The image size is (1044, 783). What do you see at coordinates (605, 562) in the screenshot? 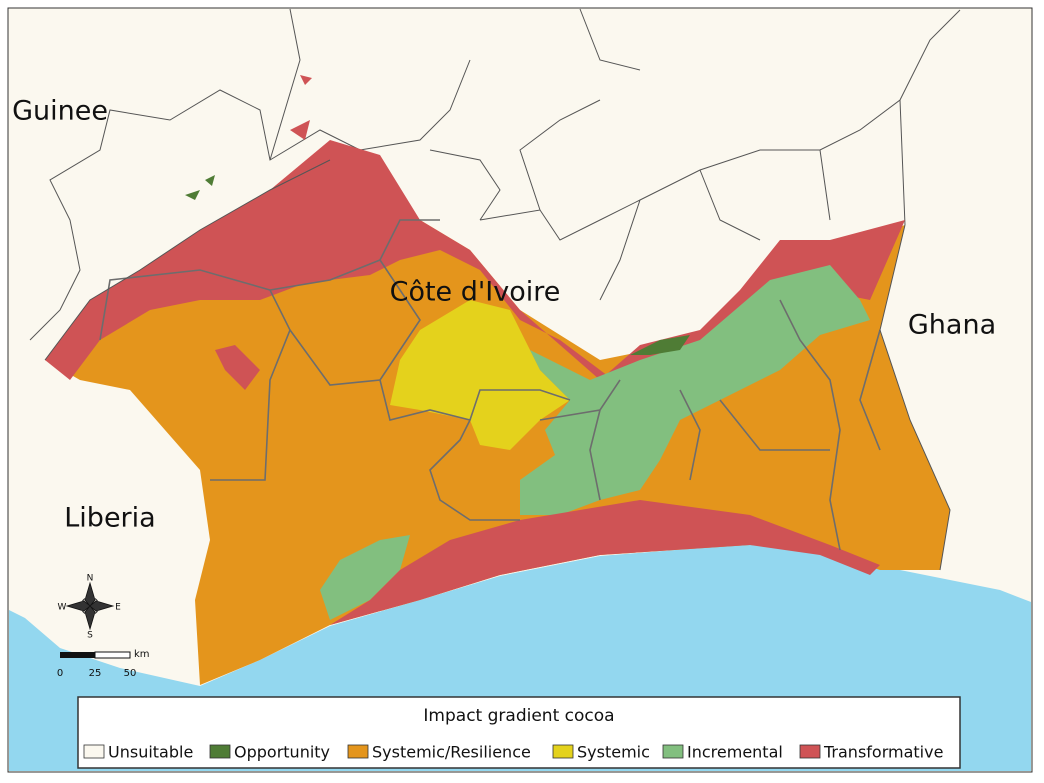
I see `zone-transformative-coast` at bounding box center [605, 562].